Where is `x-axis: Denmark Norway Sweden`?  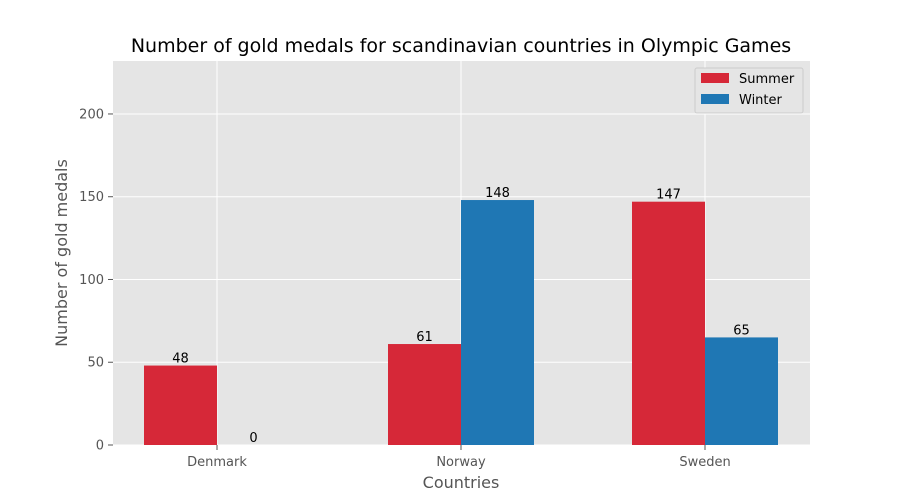
x-axis: Denmark Norway Sweden is located at coordinates (459, 457).